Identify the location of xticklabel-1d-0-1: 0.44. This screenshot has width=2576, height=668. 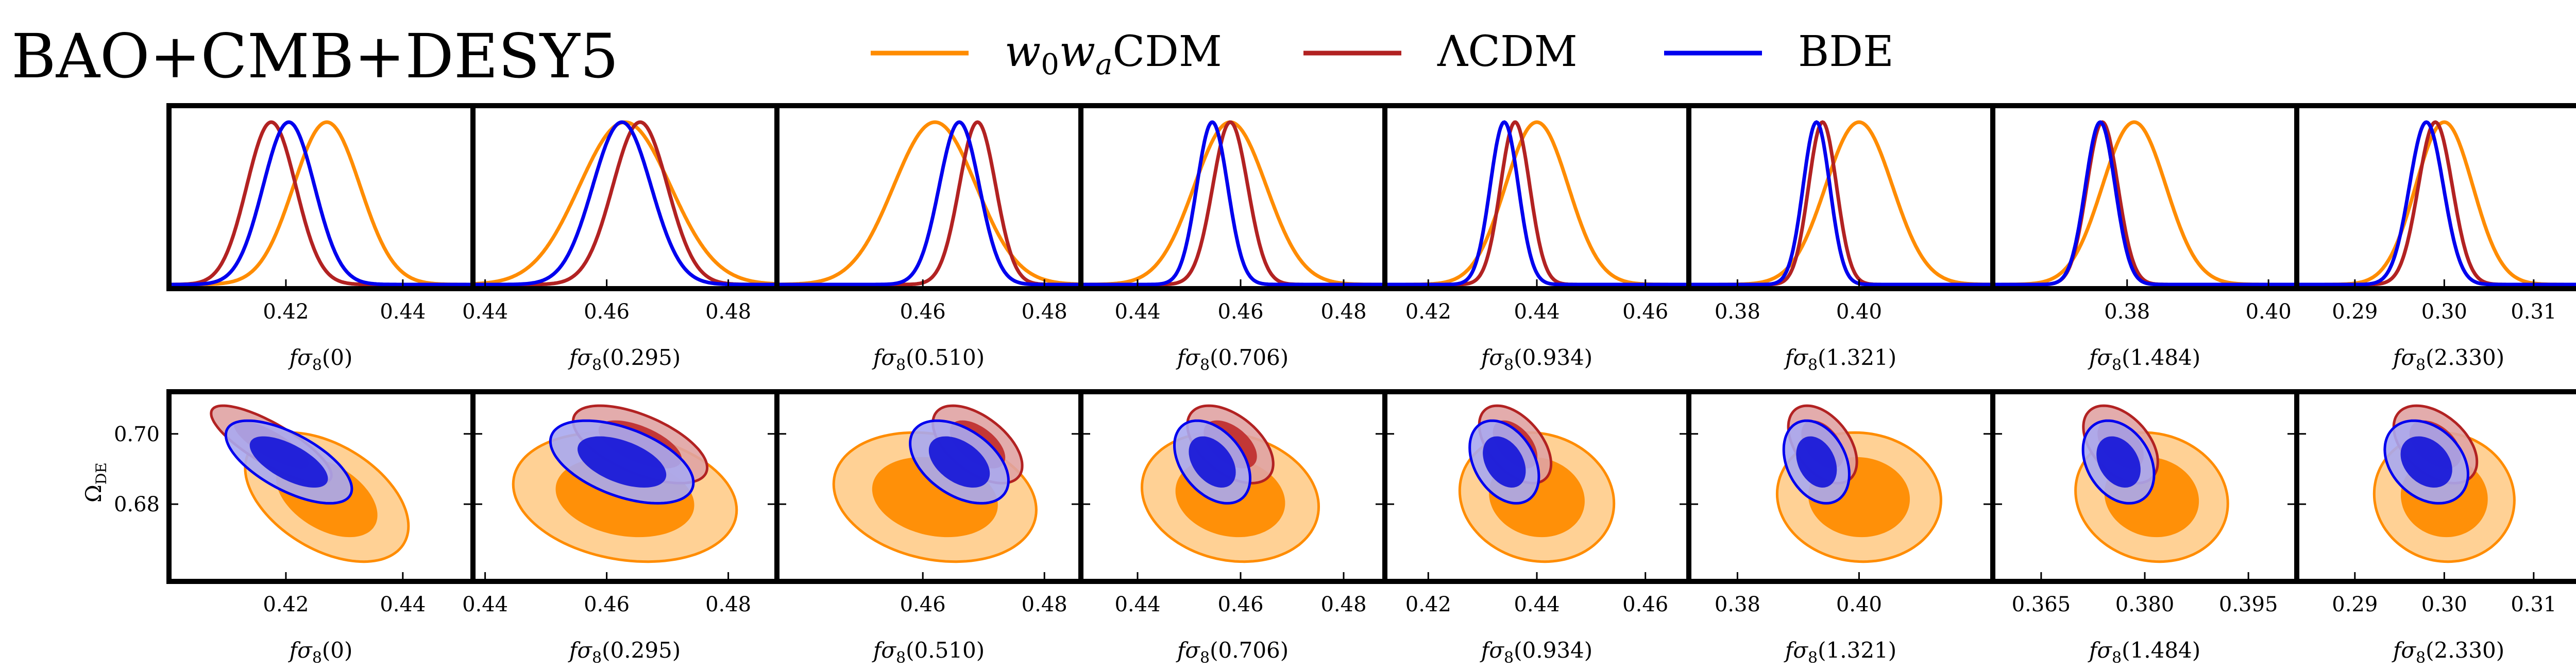
(403, 312).